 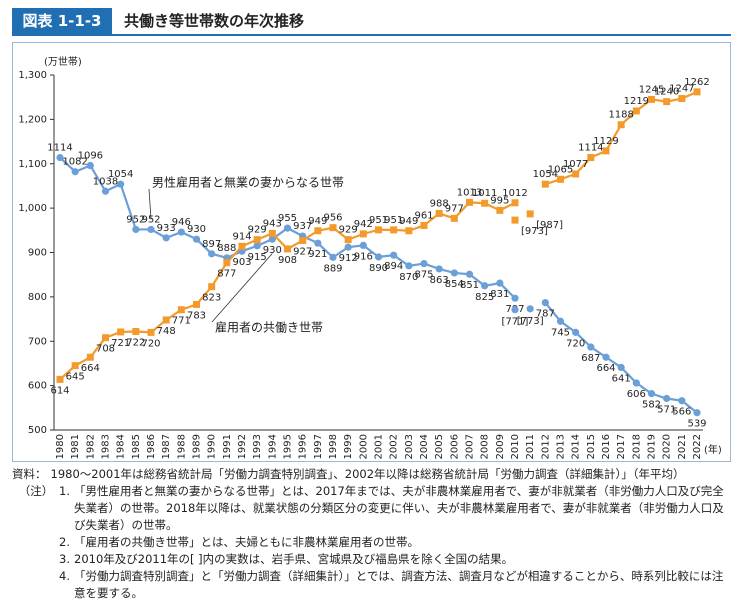 I want to click on value-label: 748, so click(x=166, y=331).